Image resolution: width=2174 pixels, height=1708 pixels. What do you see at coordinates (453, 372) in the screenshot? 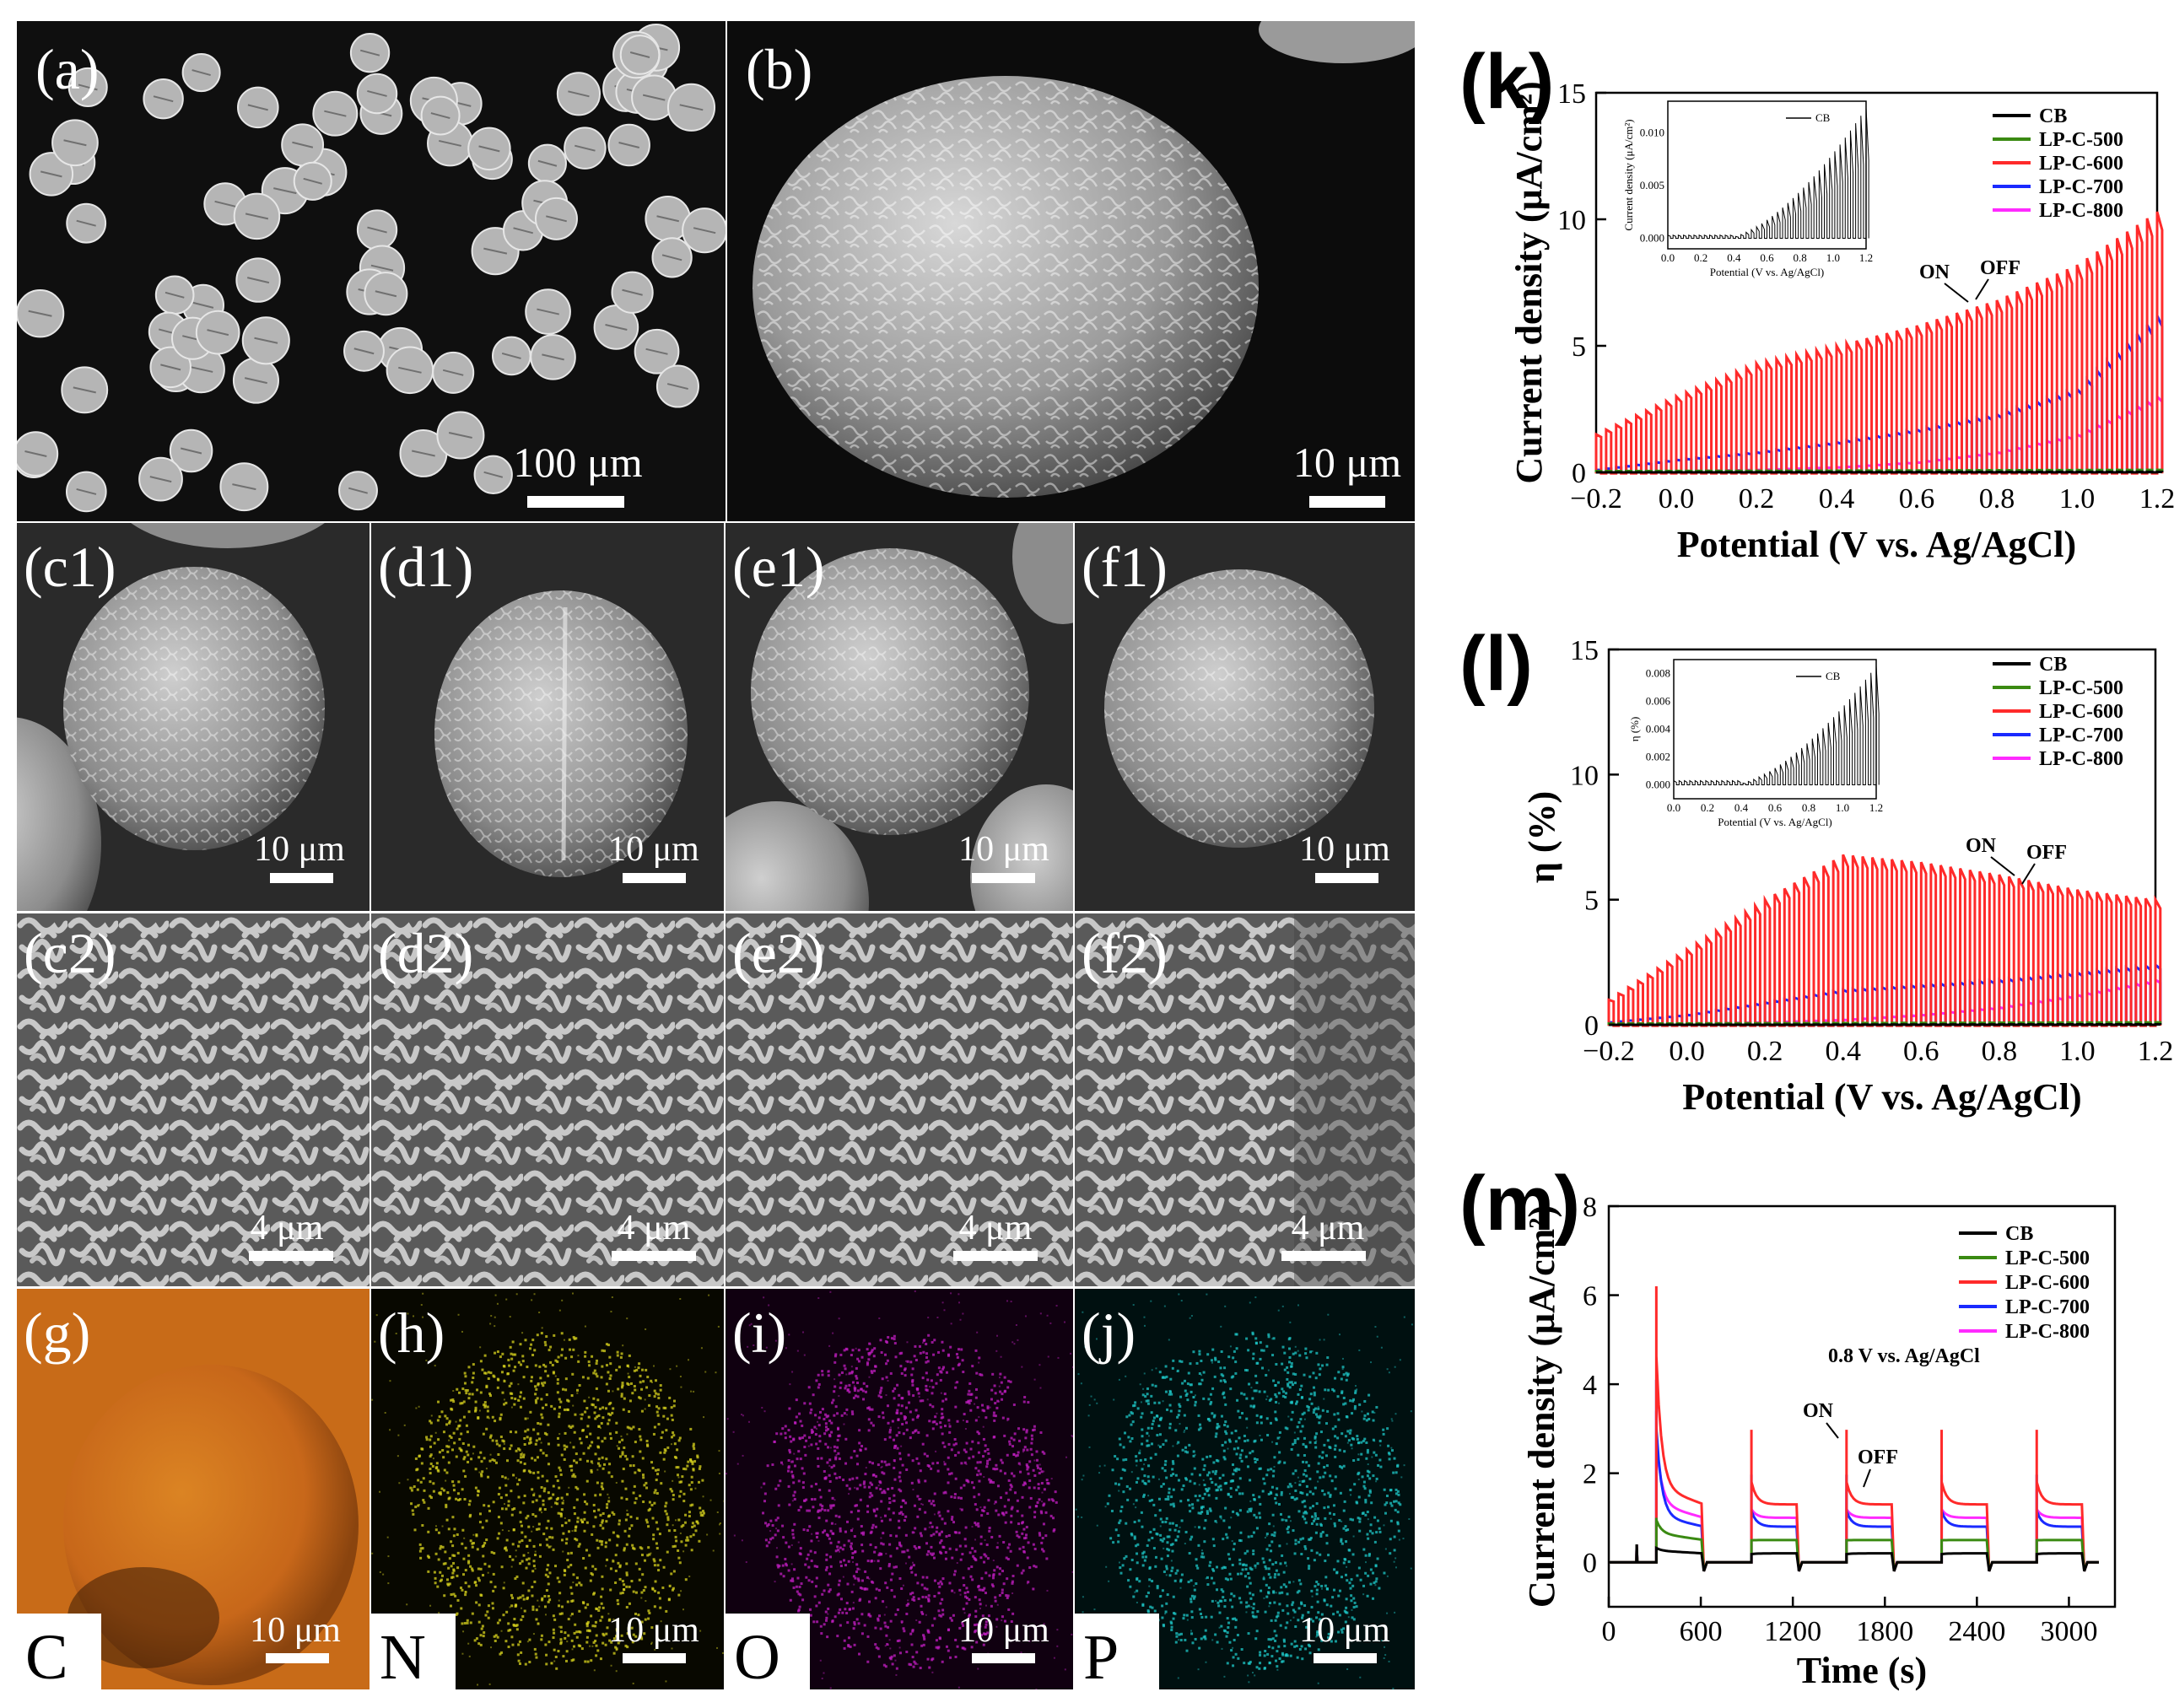
I see `particle-groove` at bounding box center [453, 372].